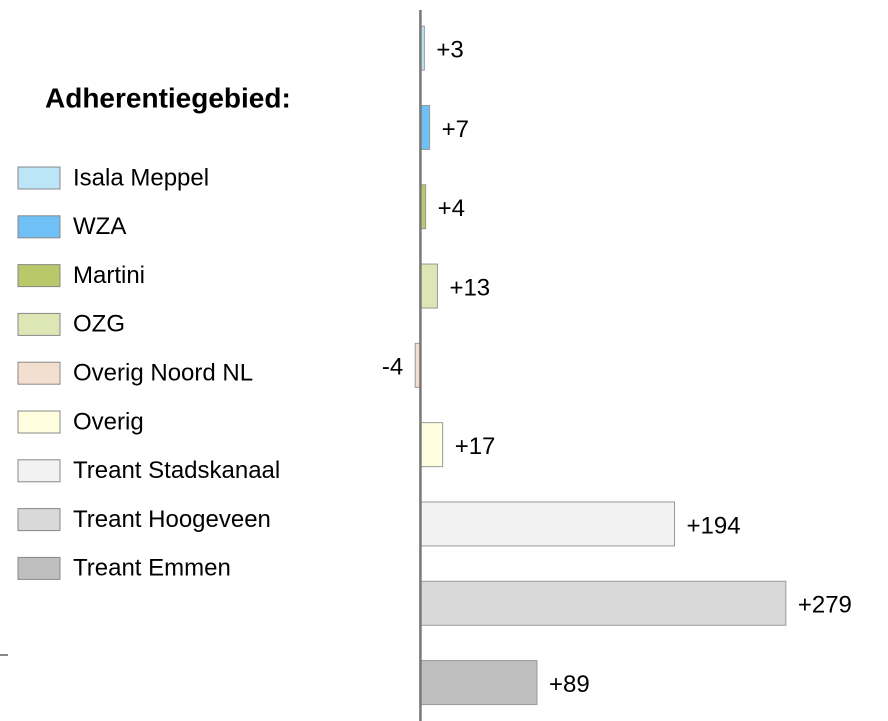 Image resolution: width=888 pixels, height=721 pixels. Describe the element at coordinates (475, 446) in the screenshot. I see `value-label: +17` at that location.